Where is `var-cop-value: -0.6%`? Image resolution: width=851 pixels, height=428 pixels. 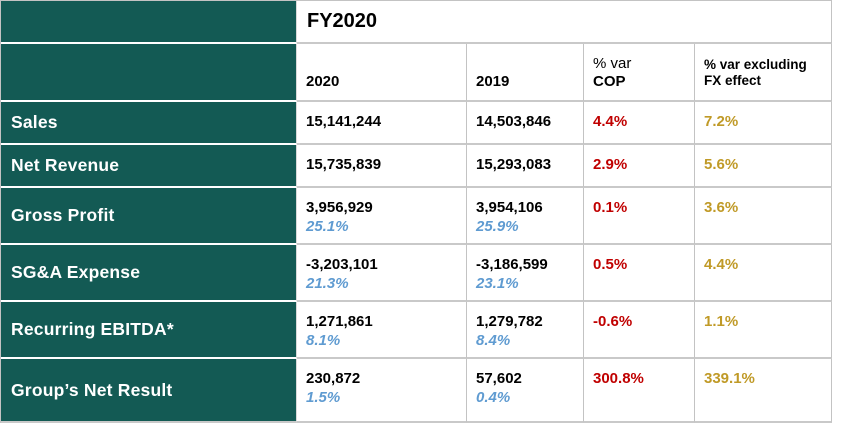
var-cop-value: -0.6% is located at coordinates (639, 330).